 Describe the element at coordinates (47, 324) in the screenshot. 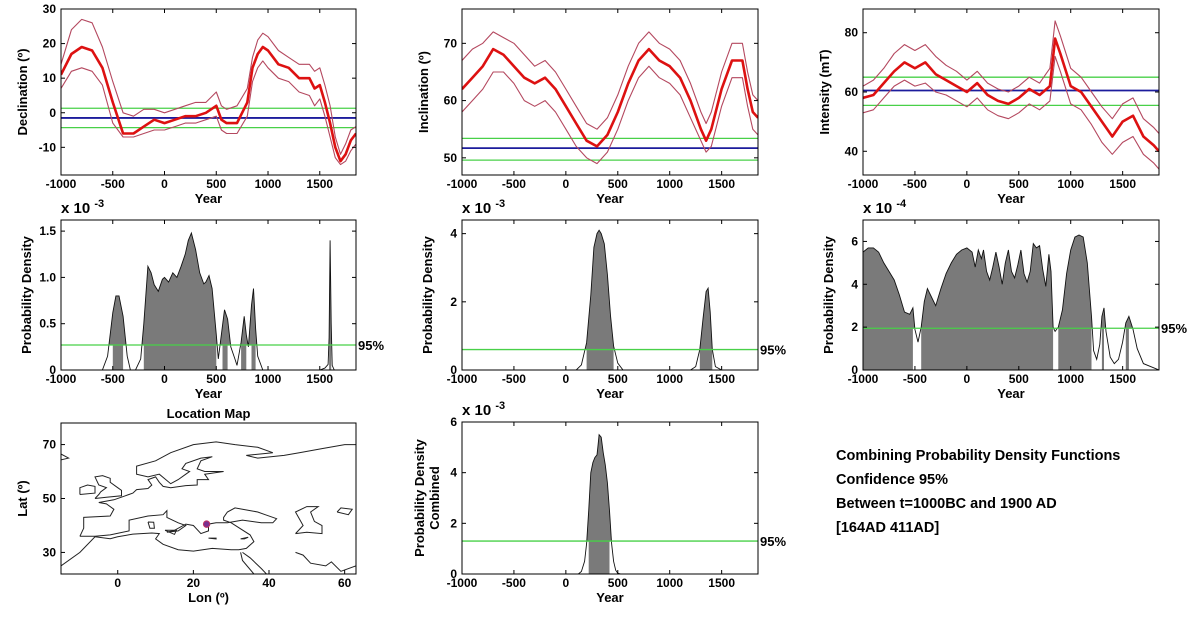

I see `y-tick-label: 0.5` at that location.